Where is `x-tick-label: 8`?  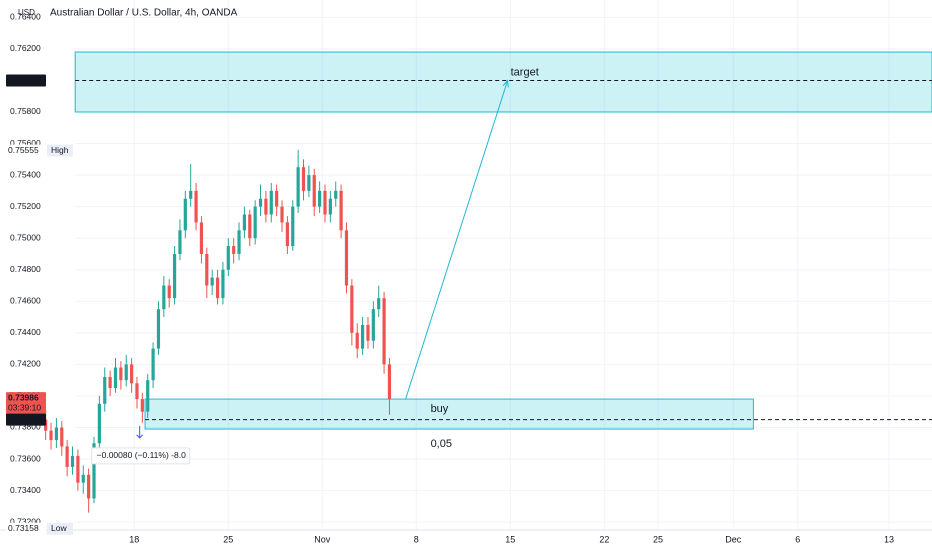
x-tick-label: 8 is located at coordinates (416, 539).